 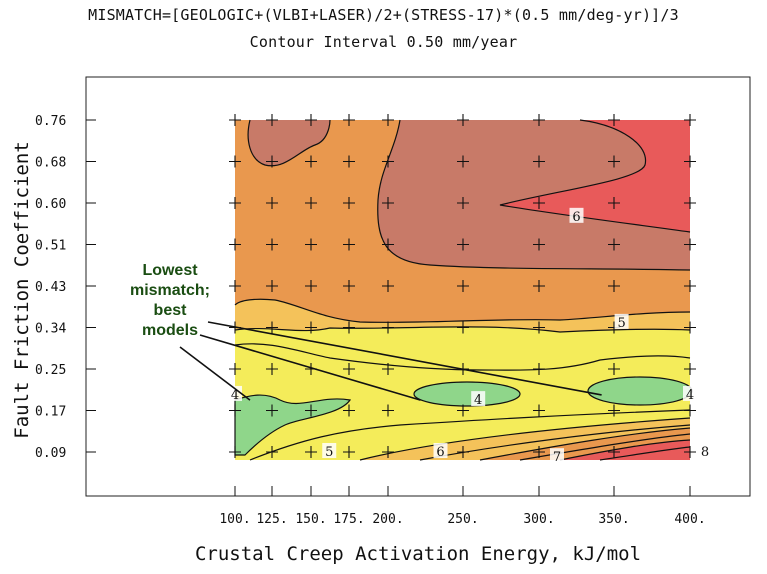 I want to click on contour-label: 4, so click(x=690, y=395).